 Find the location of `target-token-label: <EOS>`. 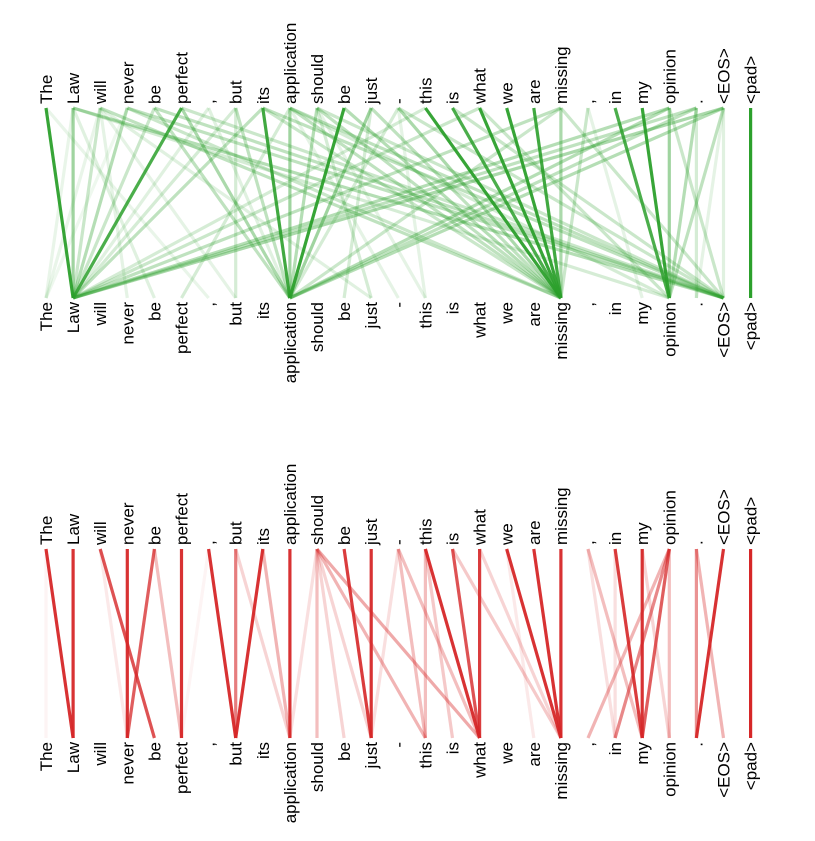

target-token-label: <EOS> is located at coordinates (724, 770).